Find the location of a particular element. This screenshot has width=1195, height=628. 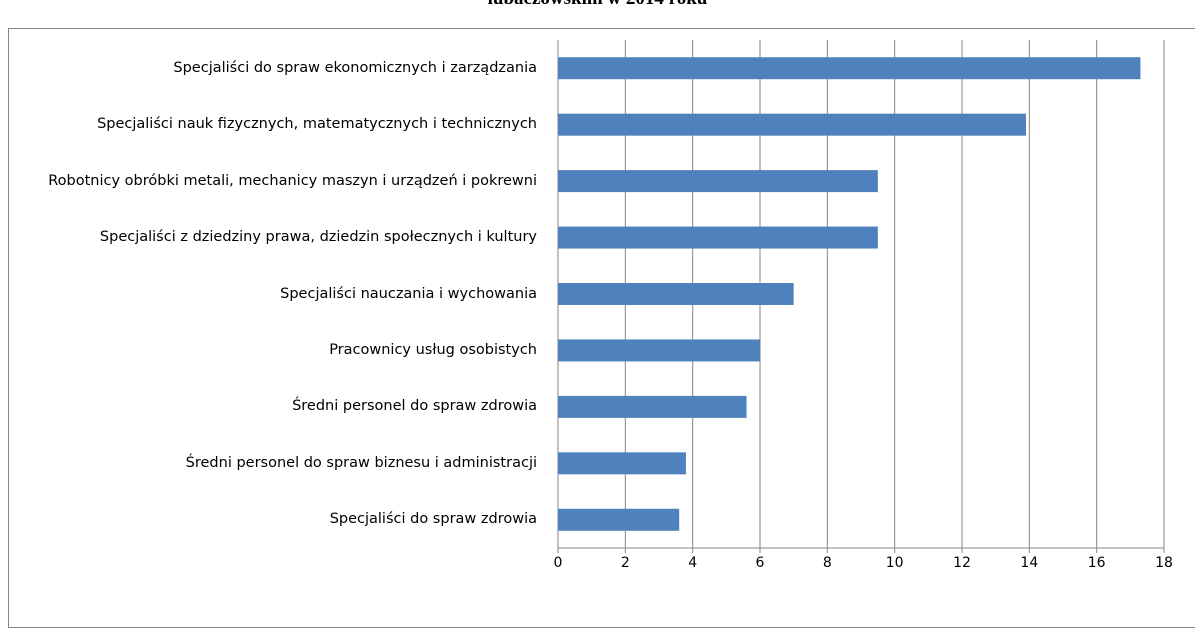

y-tick-label: Specjaliści do spraw zdrowia is located at coordinates (275, 520).